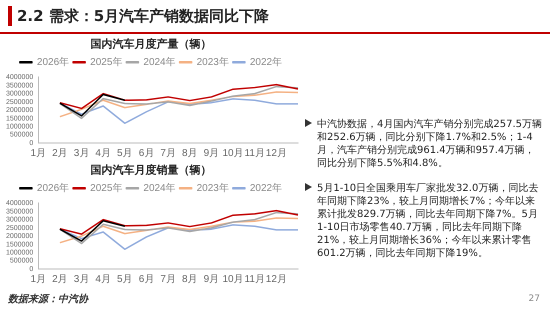 The width and height of the screenshot is (550, 310). Describe the element at coordinates (151, 169) in the screenshot. I see `chart-title: 国内汽车月度销量（辆）` at that location.